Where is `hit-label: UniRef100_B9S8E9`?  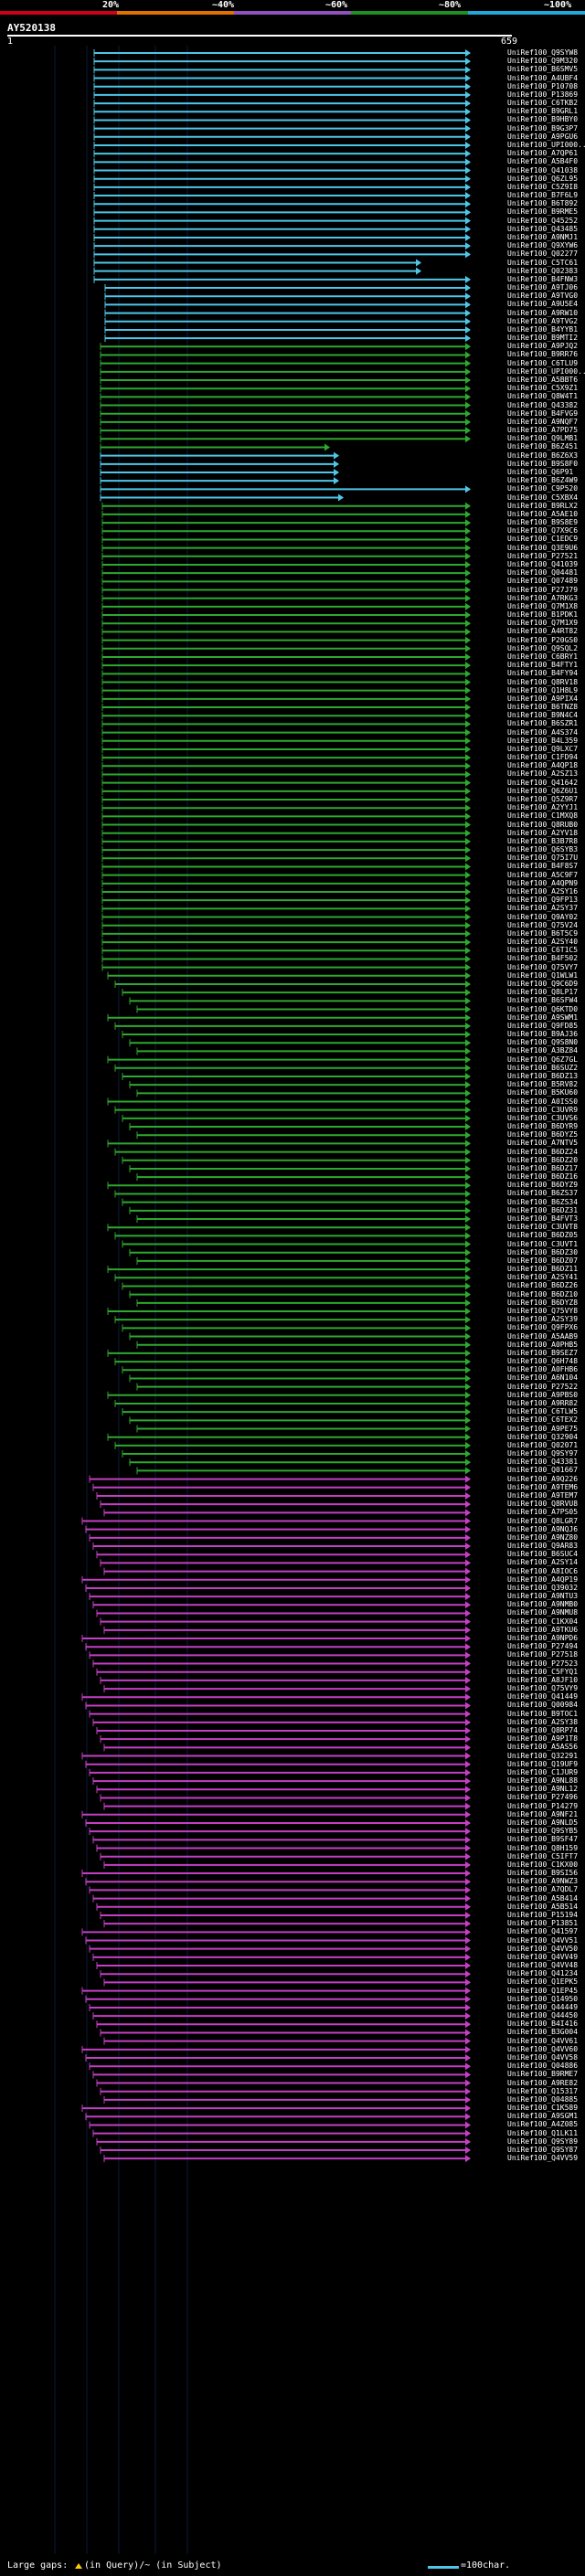 hit-label: UniRef100_B9S8E9 is located at coordinates (543, 522).